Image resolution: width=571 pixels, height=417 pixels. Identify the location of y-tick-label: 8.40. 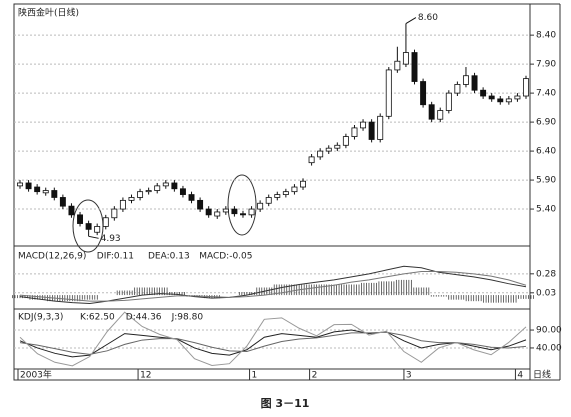
(546, 36).